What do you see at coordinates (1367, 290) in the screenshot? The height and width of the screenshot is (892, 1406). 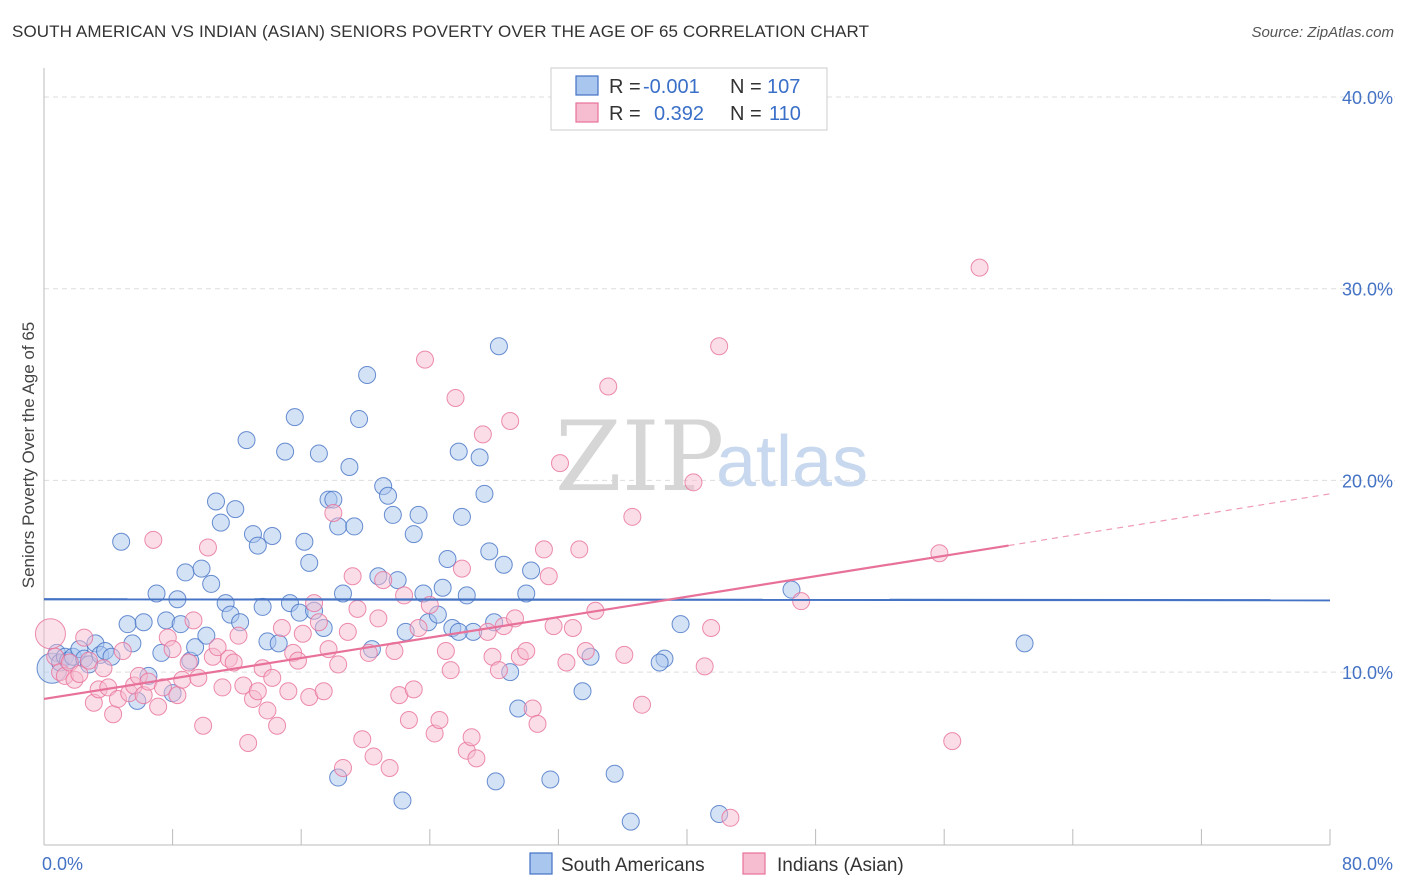 I see `y-tick-label: 30.0%` at bounding box center [1367, 290].